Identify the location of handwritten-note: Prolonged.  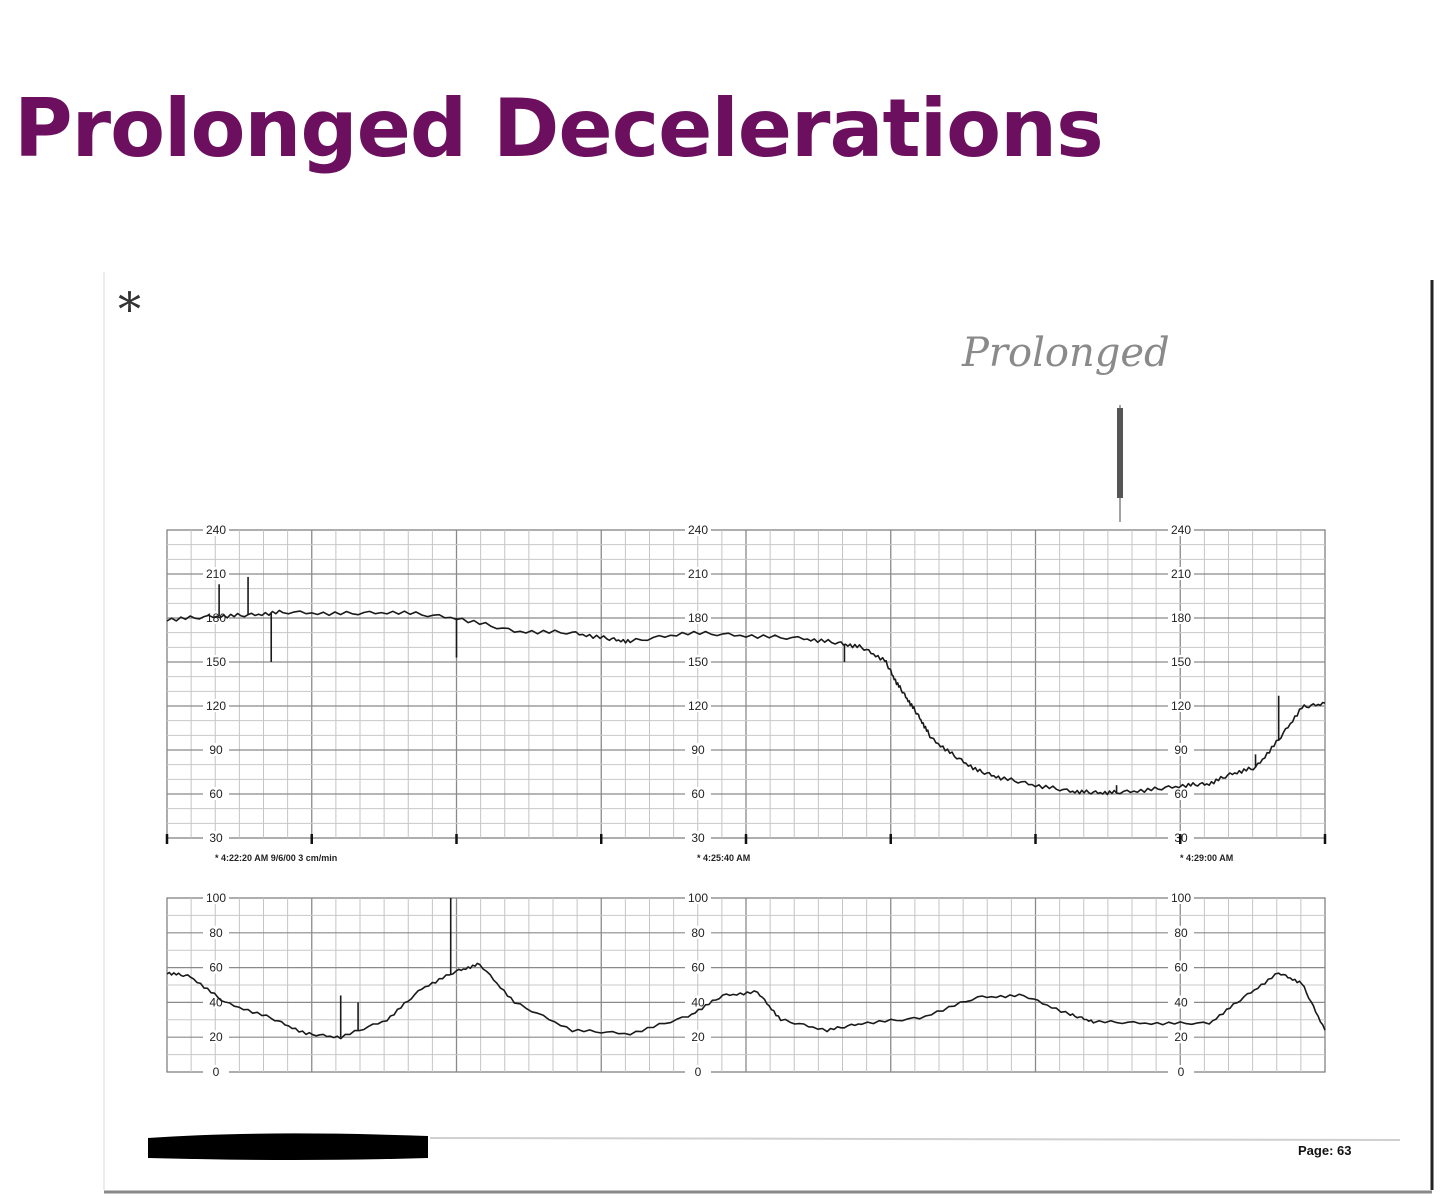
(1066, 353).